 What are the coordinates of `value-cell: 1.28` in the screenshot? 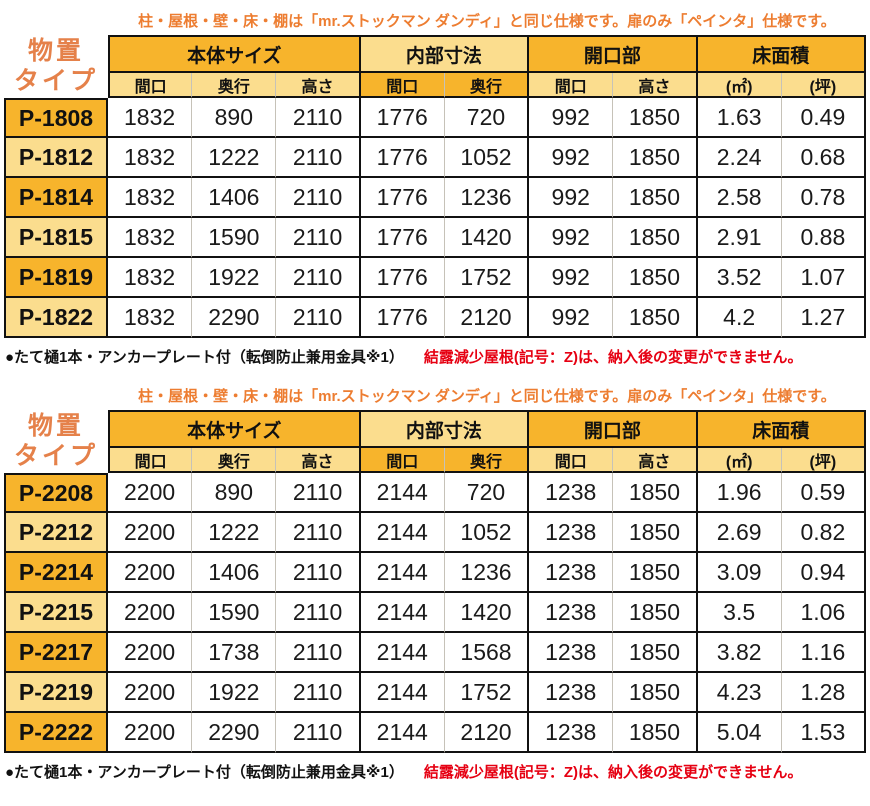 It's located at (823, 693).